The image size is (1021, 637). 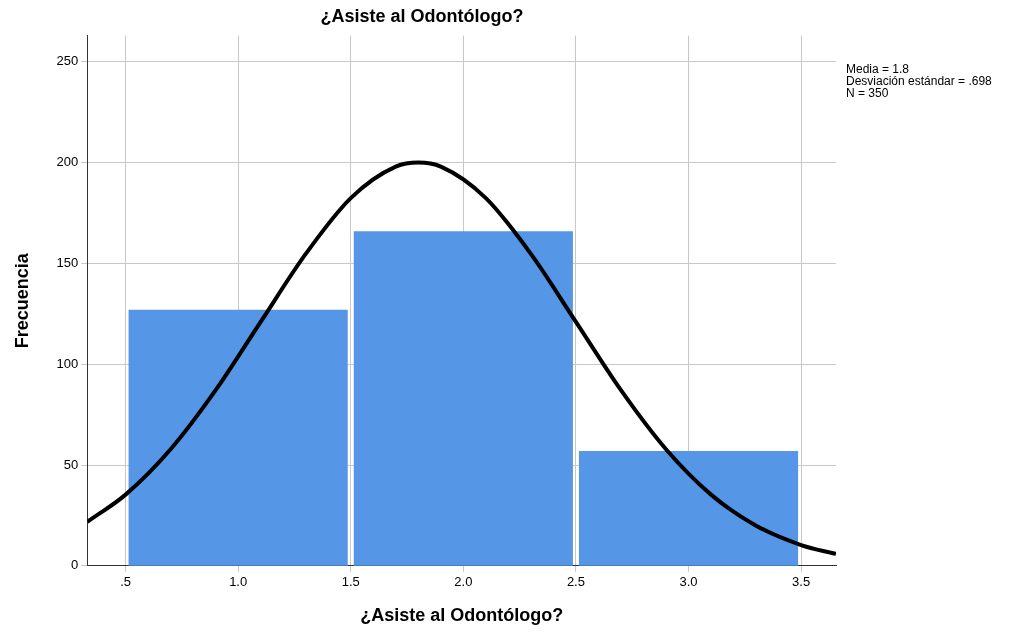 I want to click on y-tick-label: 200, so click(x=67, y=162).